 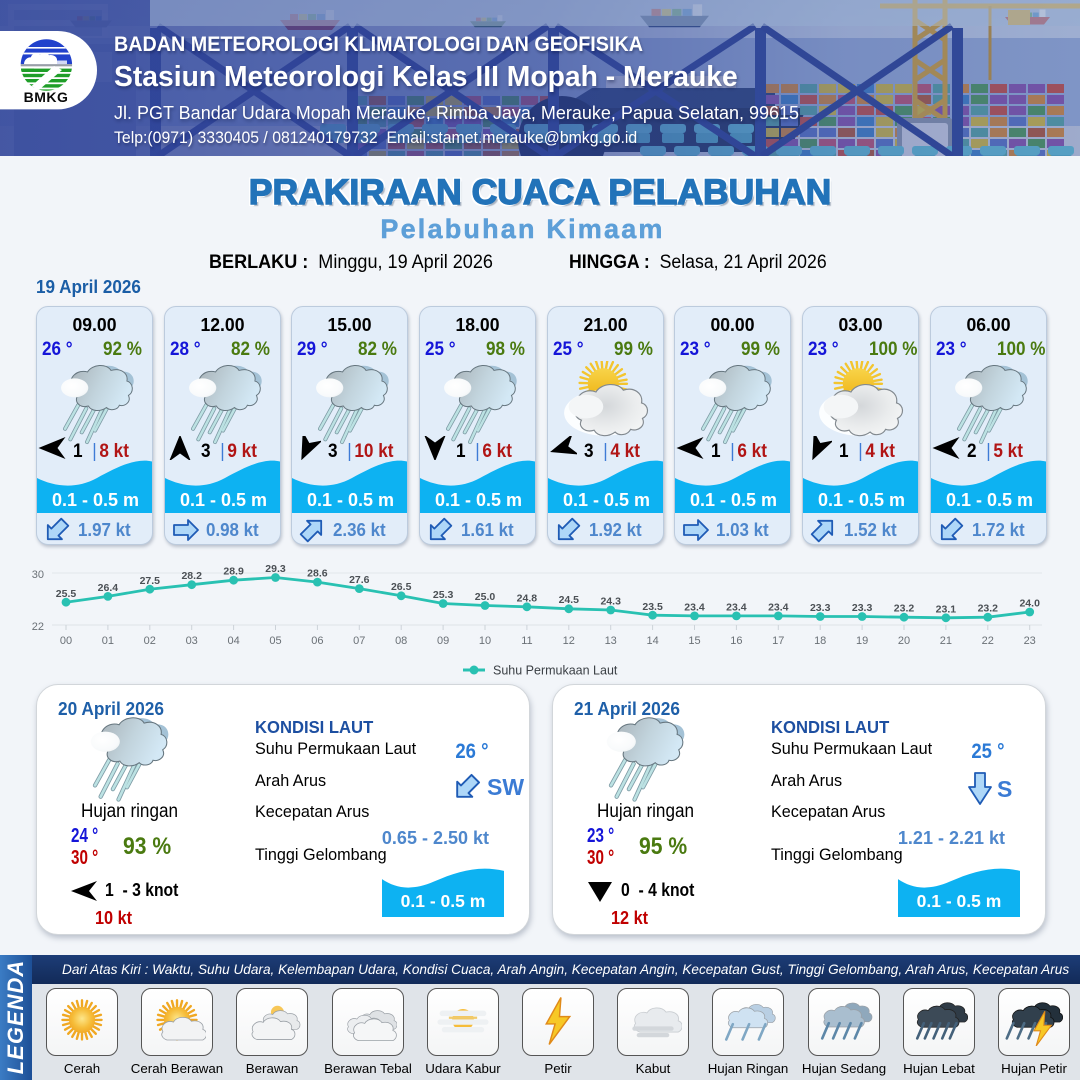 What do you see at coordinates (778, 641) in the screenshot?
I see `svg-text: 17` at bounding box center [778, 641].